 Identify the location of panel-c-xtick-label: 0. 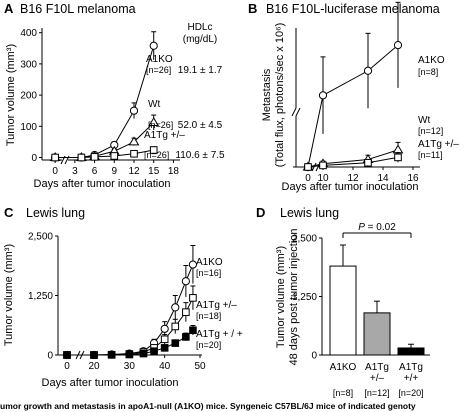
(67, 366).